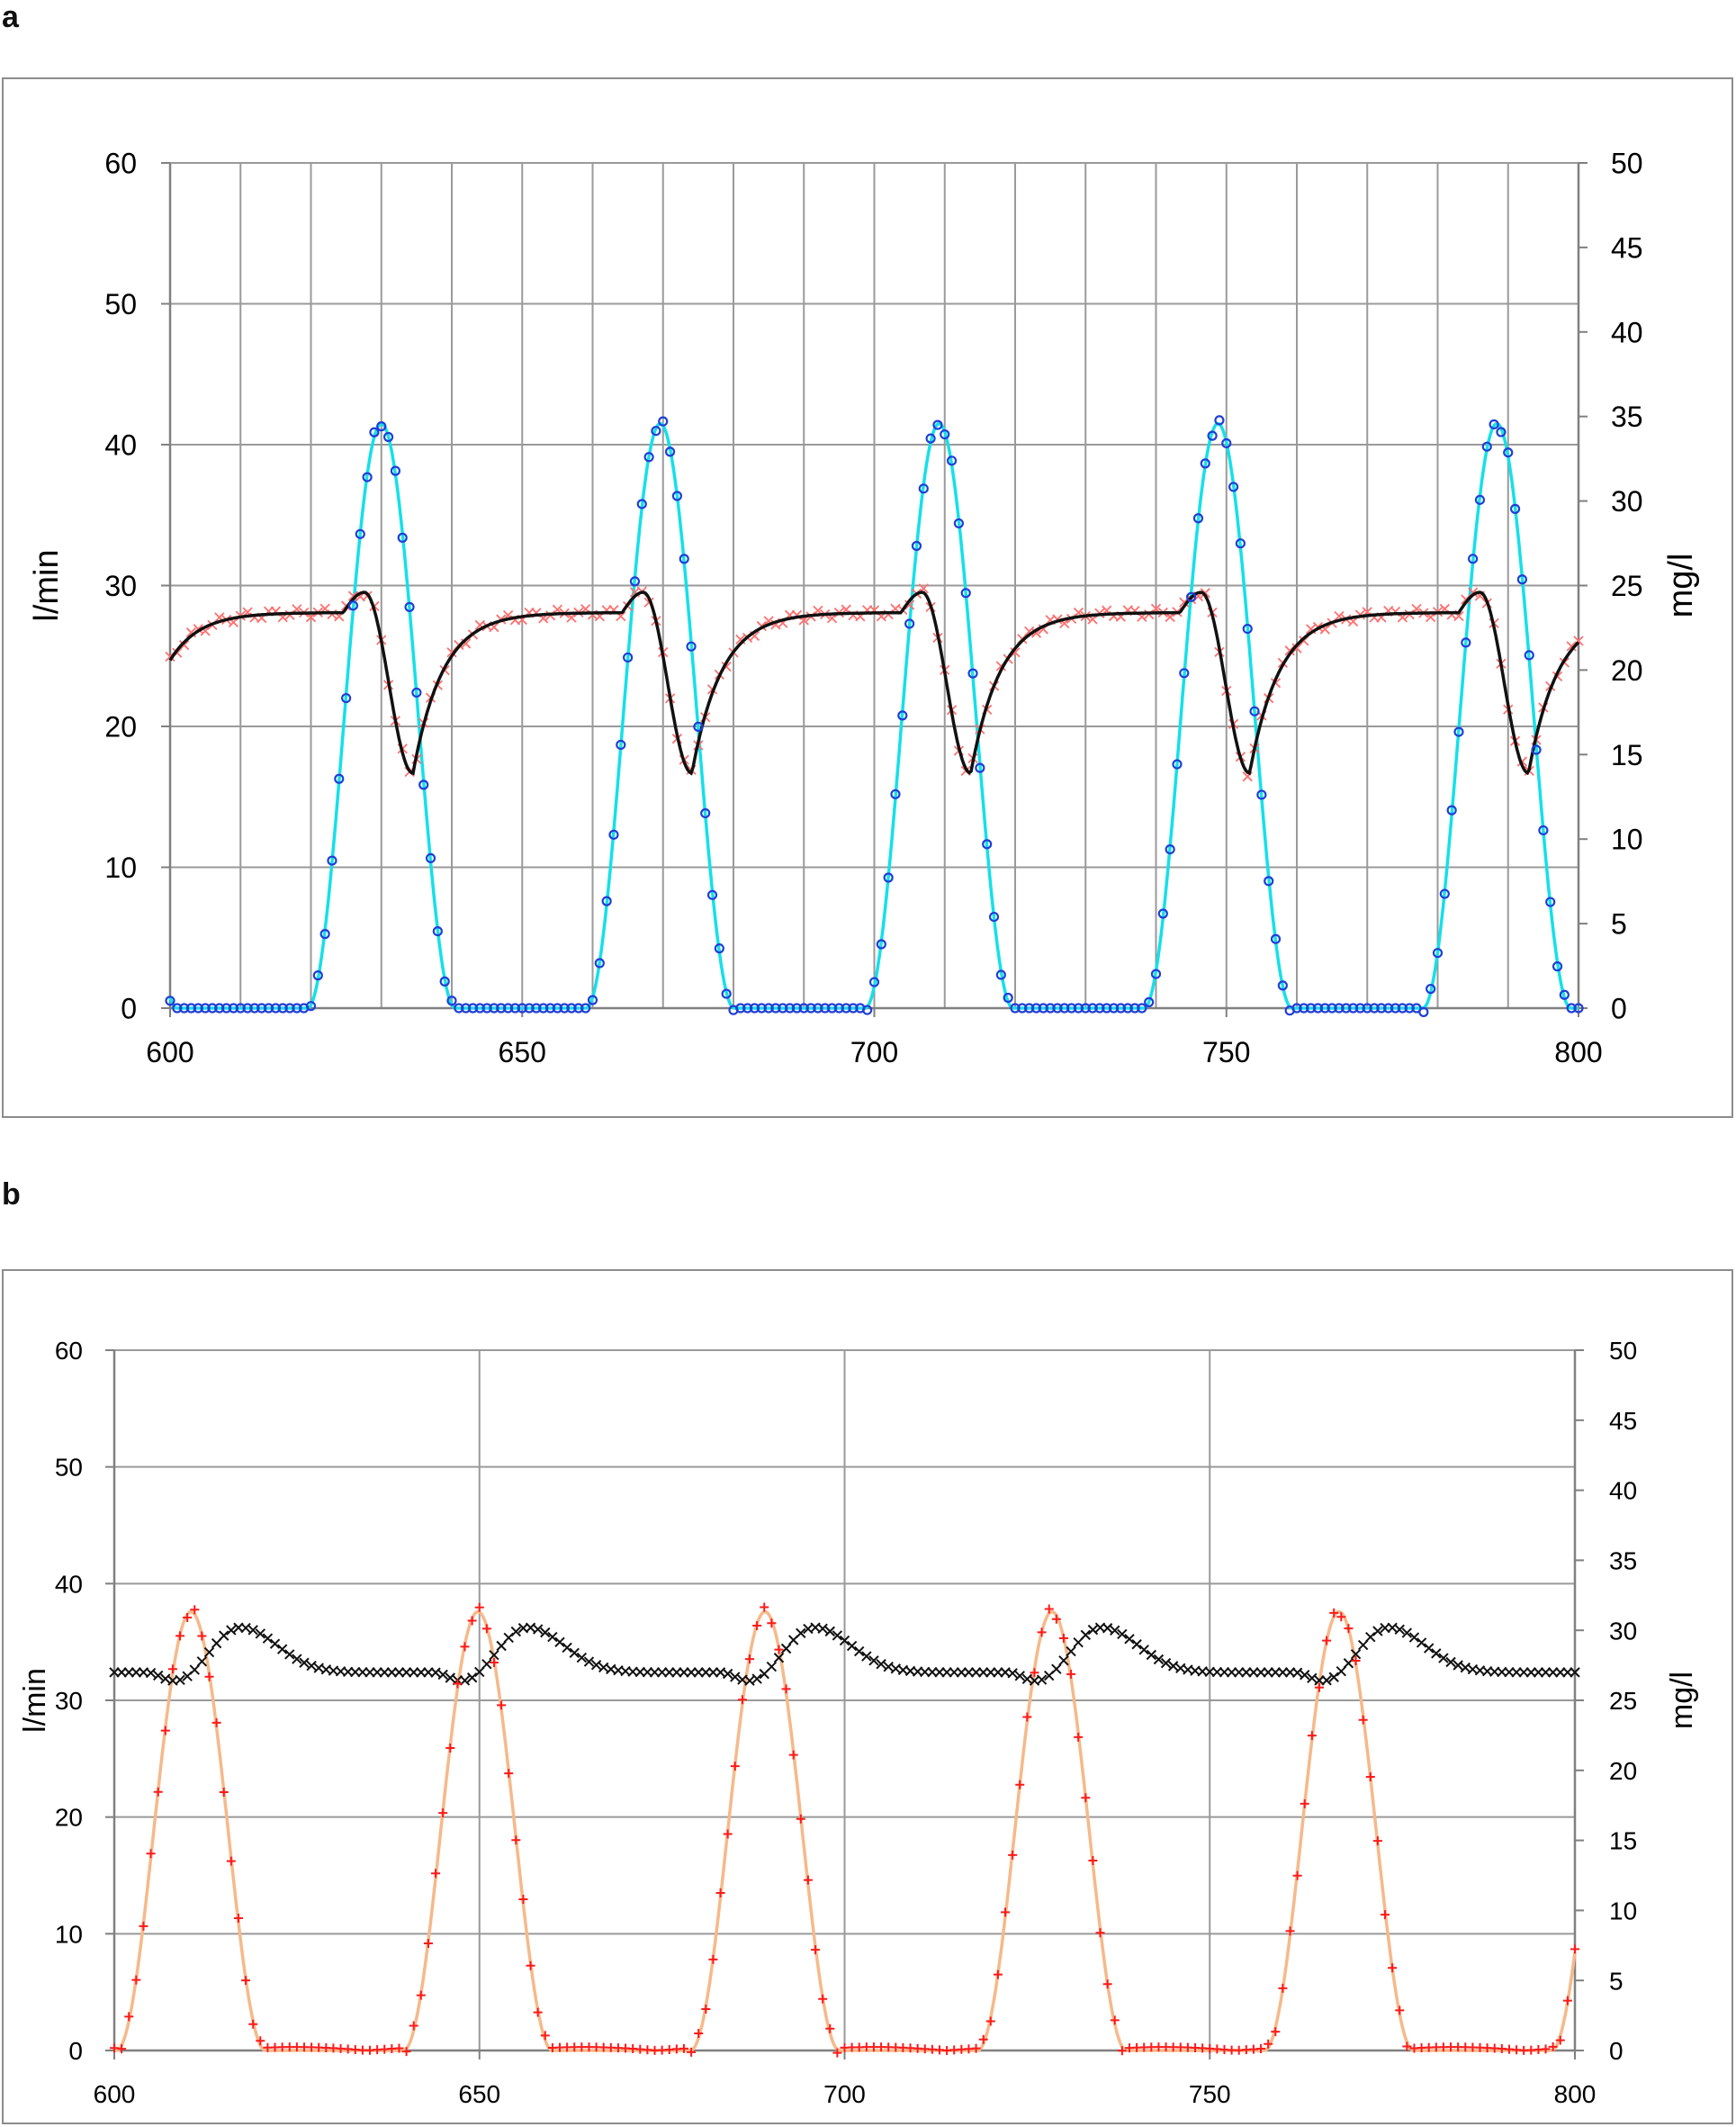 This screenshot has height=2127, width=1736. I want to click on y2-tick-label: 35, so click(1627, 417).